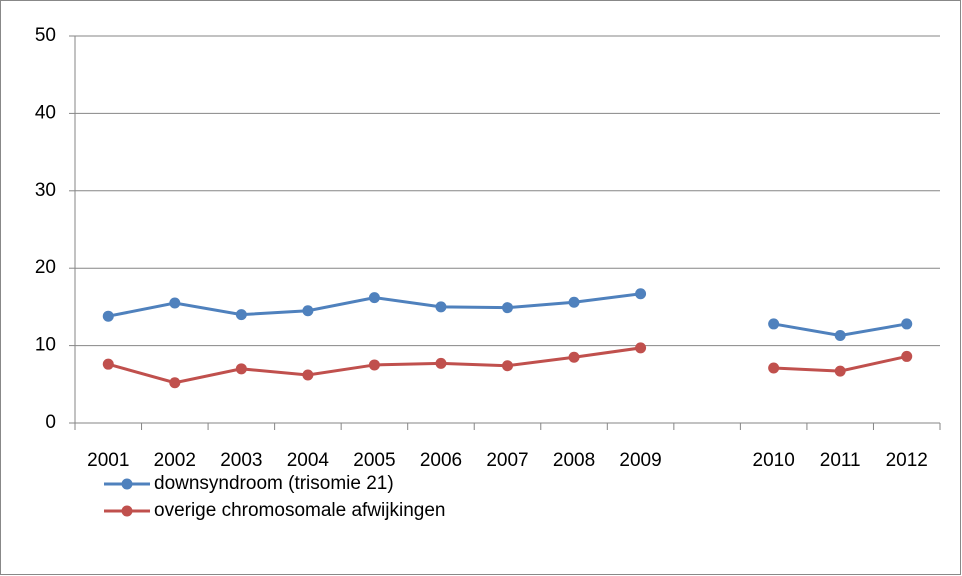 The height and width of the screenshot is (576, 962). Describe the element at coordinates (441, 460) in the screenshot. I see `x-tick-label: 2006` at that location.